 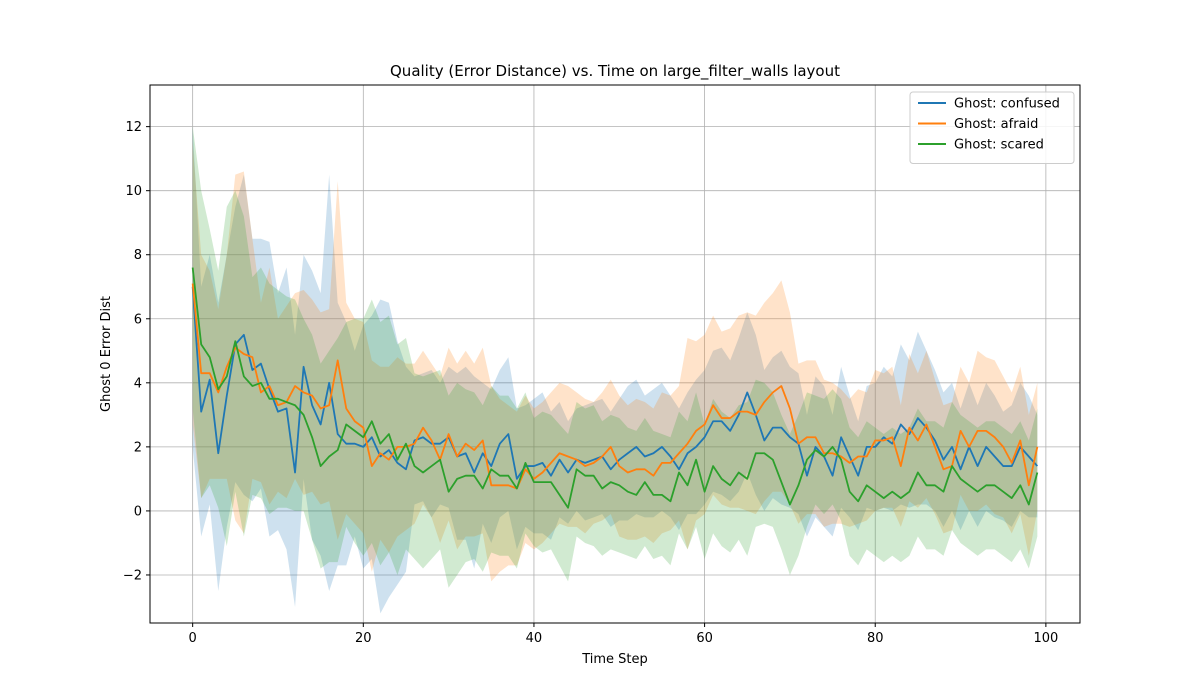 What do you see at coordinates (1045, 638) in the screenshot?
I see `x-tick-label: 100` at bounding box center [1045, 638].